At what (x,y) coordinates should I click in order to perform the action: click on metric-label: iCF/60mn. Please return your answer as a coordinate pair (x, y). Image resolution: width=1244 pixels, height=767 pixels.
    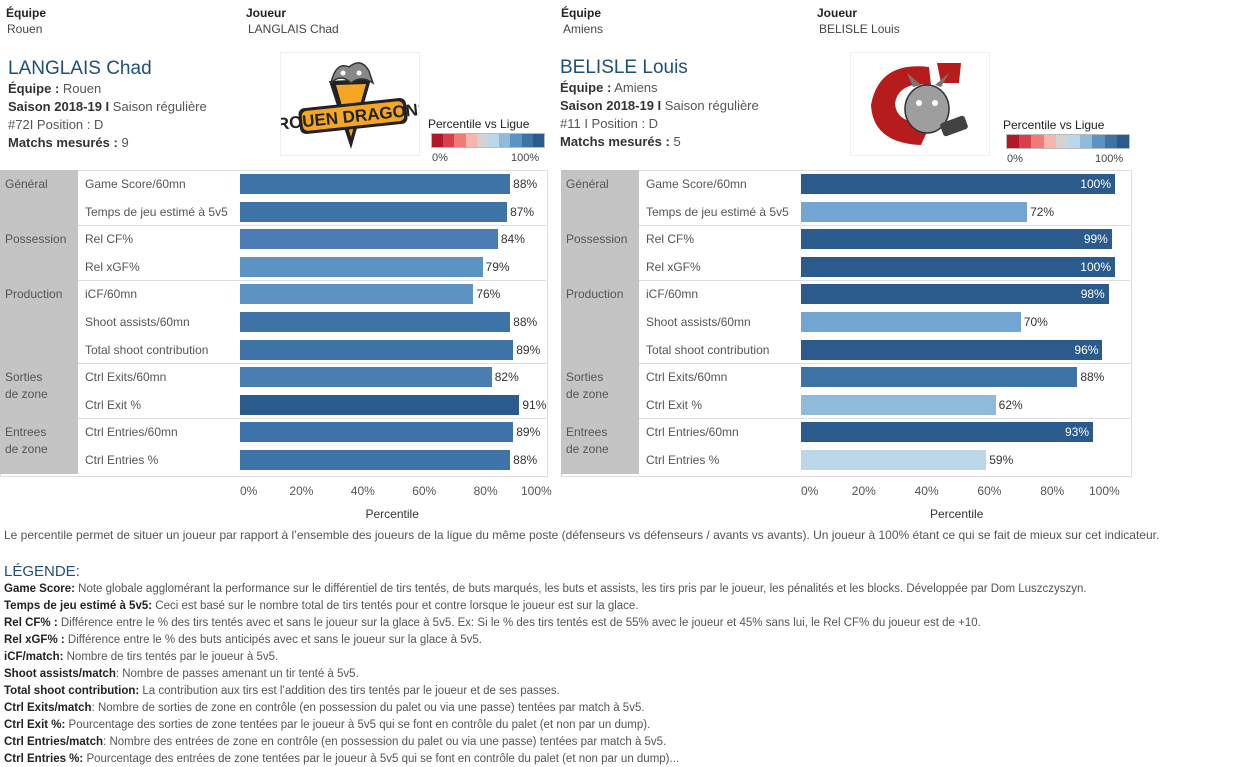
    Looking at the image, I should click on (111, 294).